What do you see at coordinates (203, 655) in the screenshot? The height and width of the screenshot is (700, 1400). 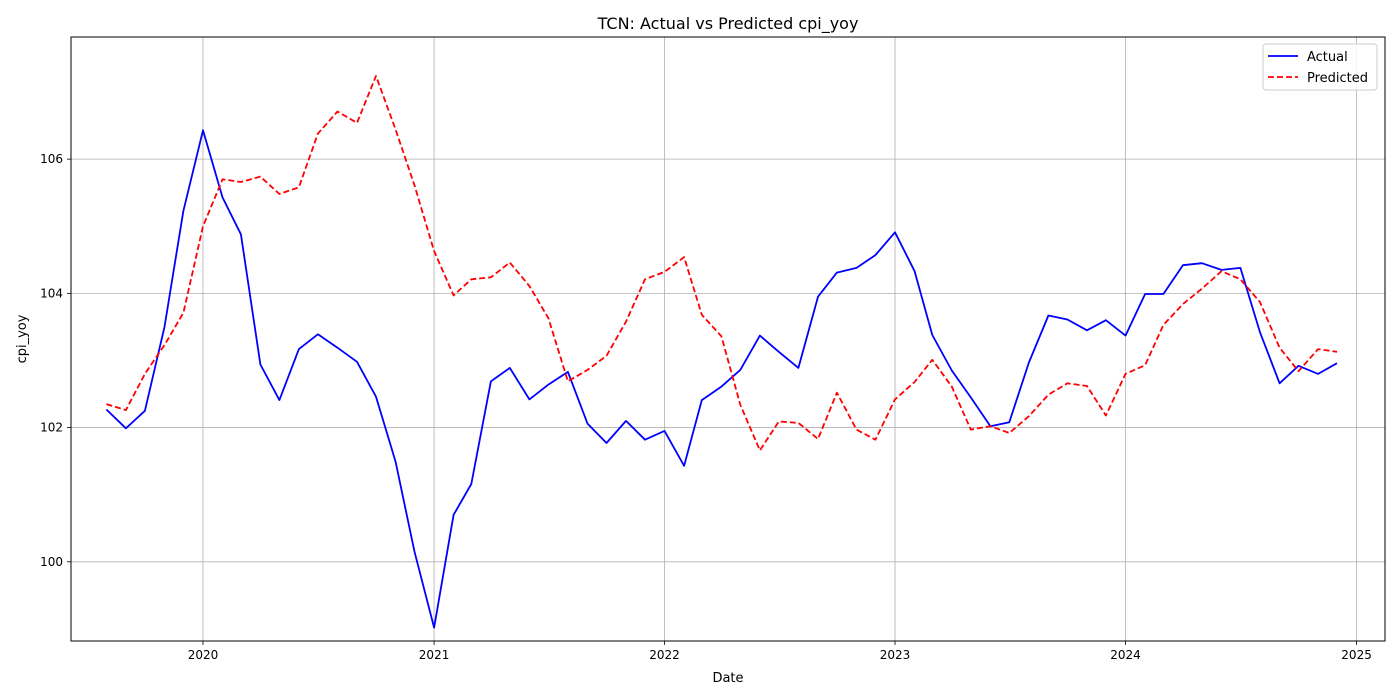 I see `x-tick-label: 2020` at bounding box center [203, 655].